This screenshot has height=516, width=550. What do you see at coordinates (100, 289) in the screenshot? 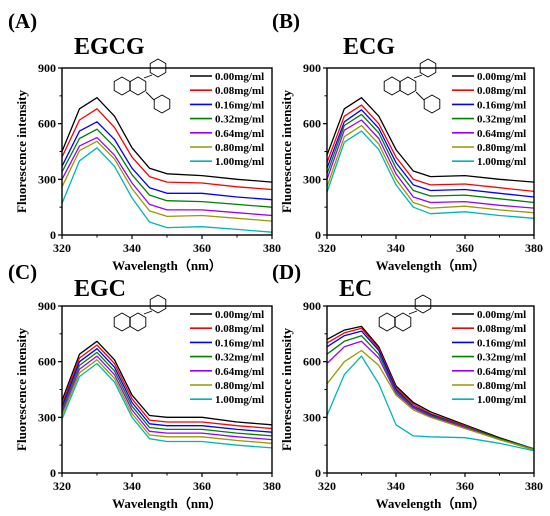
I see `chart-title: EGC` at bounding box center [100, 289].